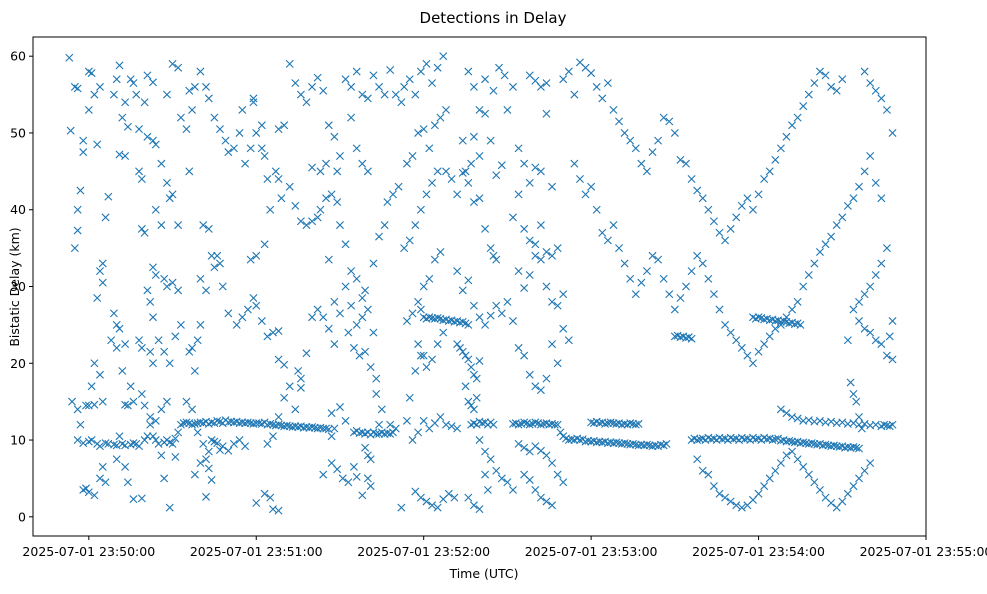  What do you see at coordinates (923, 551) in the screenshot?
I see `x-tick-label: 2025-07-01 23:55:00` at bounding box center [923, 551].